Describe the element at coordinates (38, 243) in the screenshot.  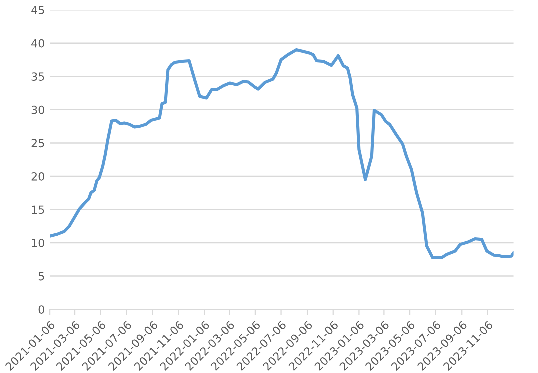
I see `y-tick-label: 10` at that location.